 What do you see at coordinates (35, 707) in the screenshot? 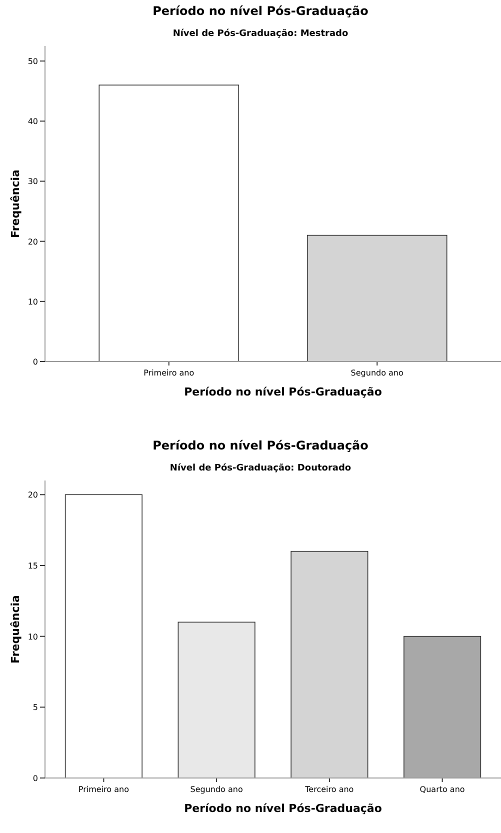
I see `y-tick-label: 5` at bounding box center [35, 707].